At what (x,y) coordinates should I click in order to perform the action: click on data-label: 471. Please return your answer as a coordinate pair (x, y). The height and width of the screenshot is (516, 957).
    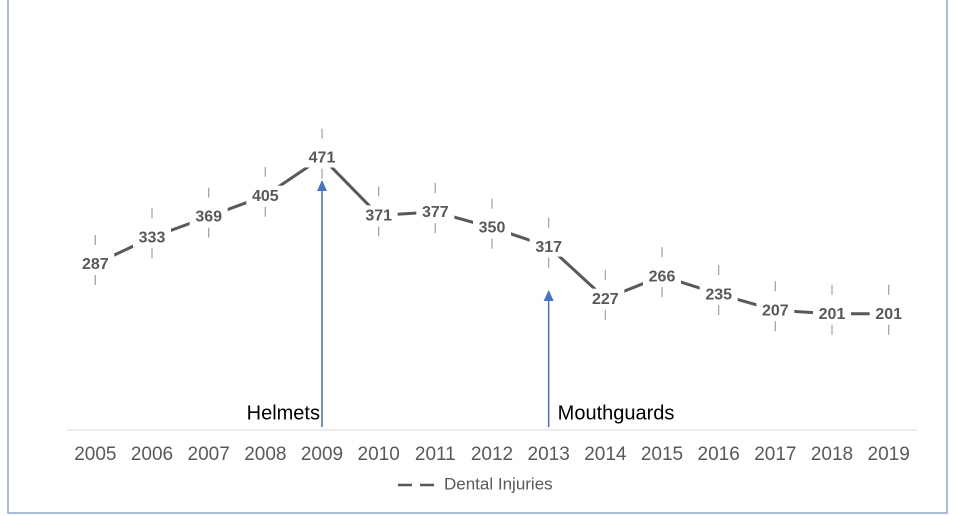
    Looking at the image, I should click on (322, 158).